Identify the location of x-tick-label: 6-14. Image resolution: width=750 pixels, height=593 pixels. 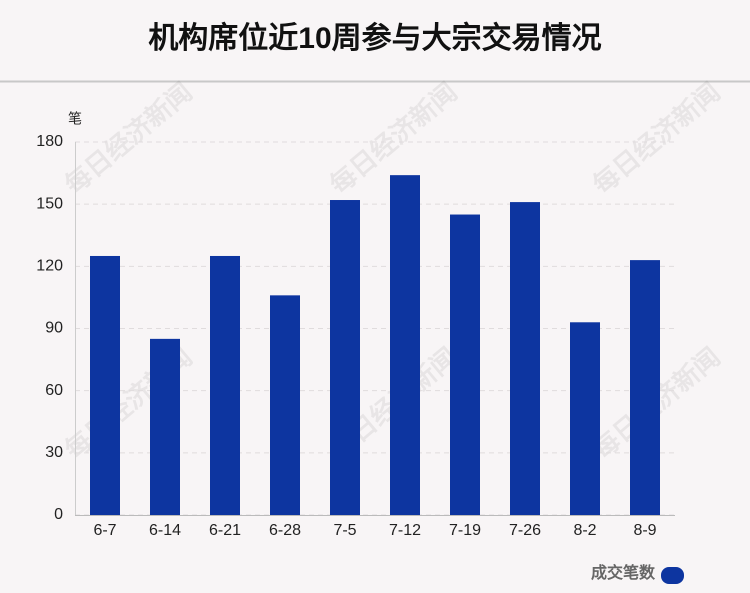
(165, 530).